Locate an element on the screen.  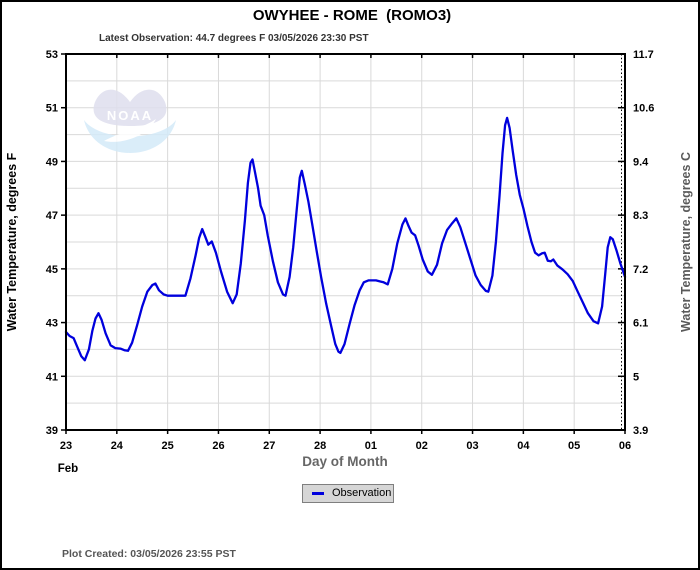
x-tick-label: 28 is located at coordinates (320, 446).